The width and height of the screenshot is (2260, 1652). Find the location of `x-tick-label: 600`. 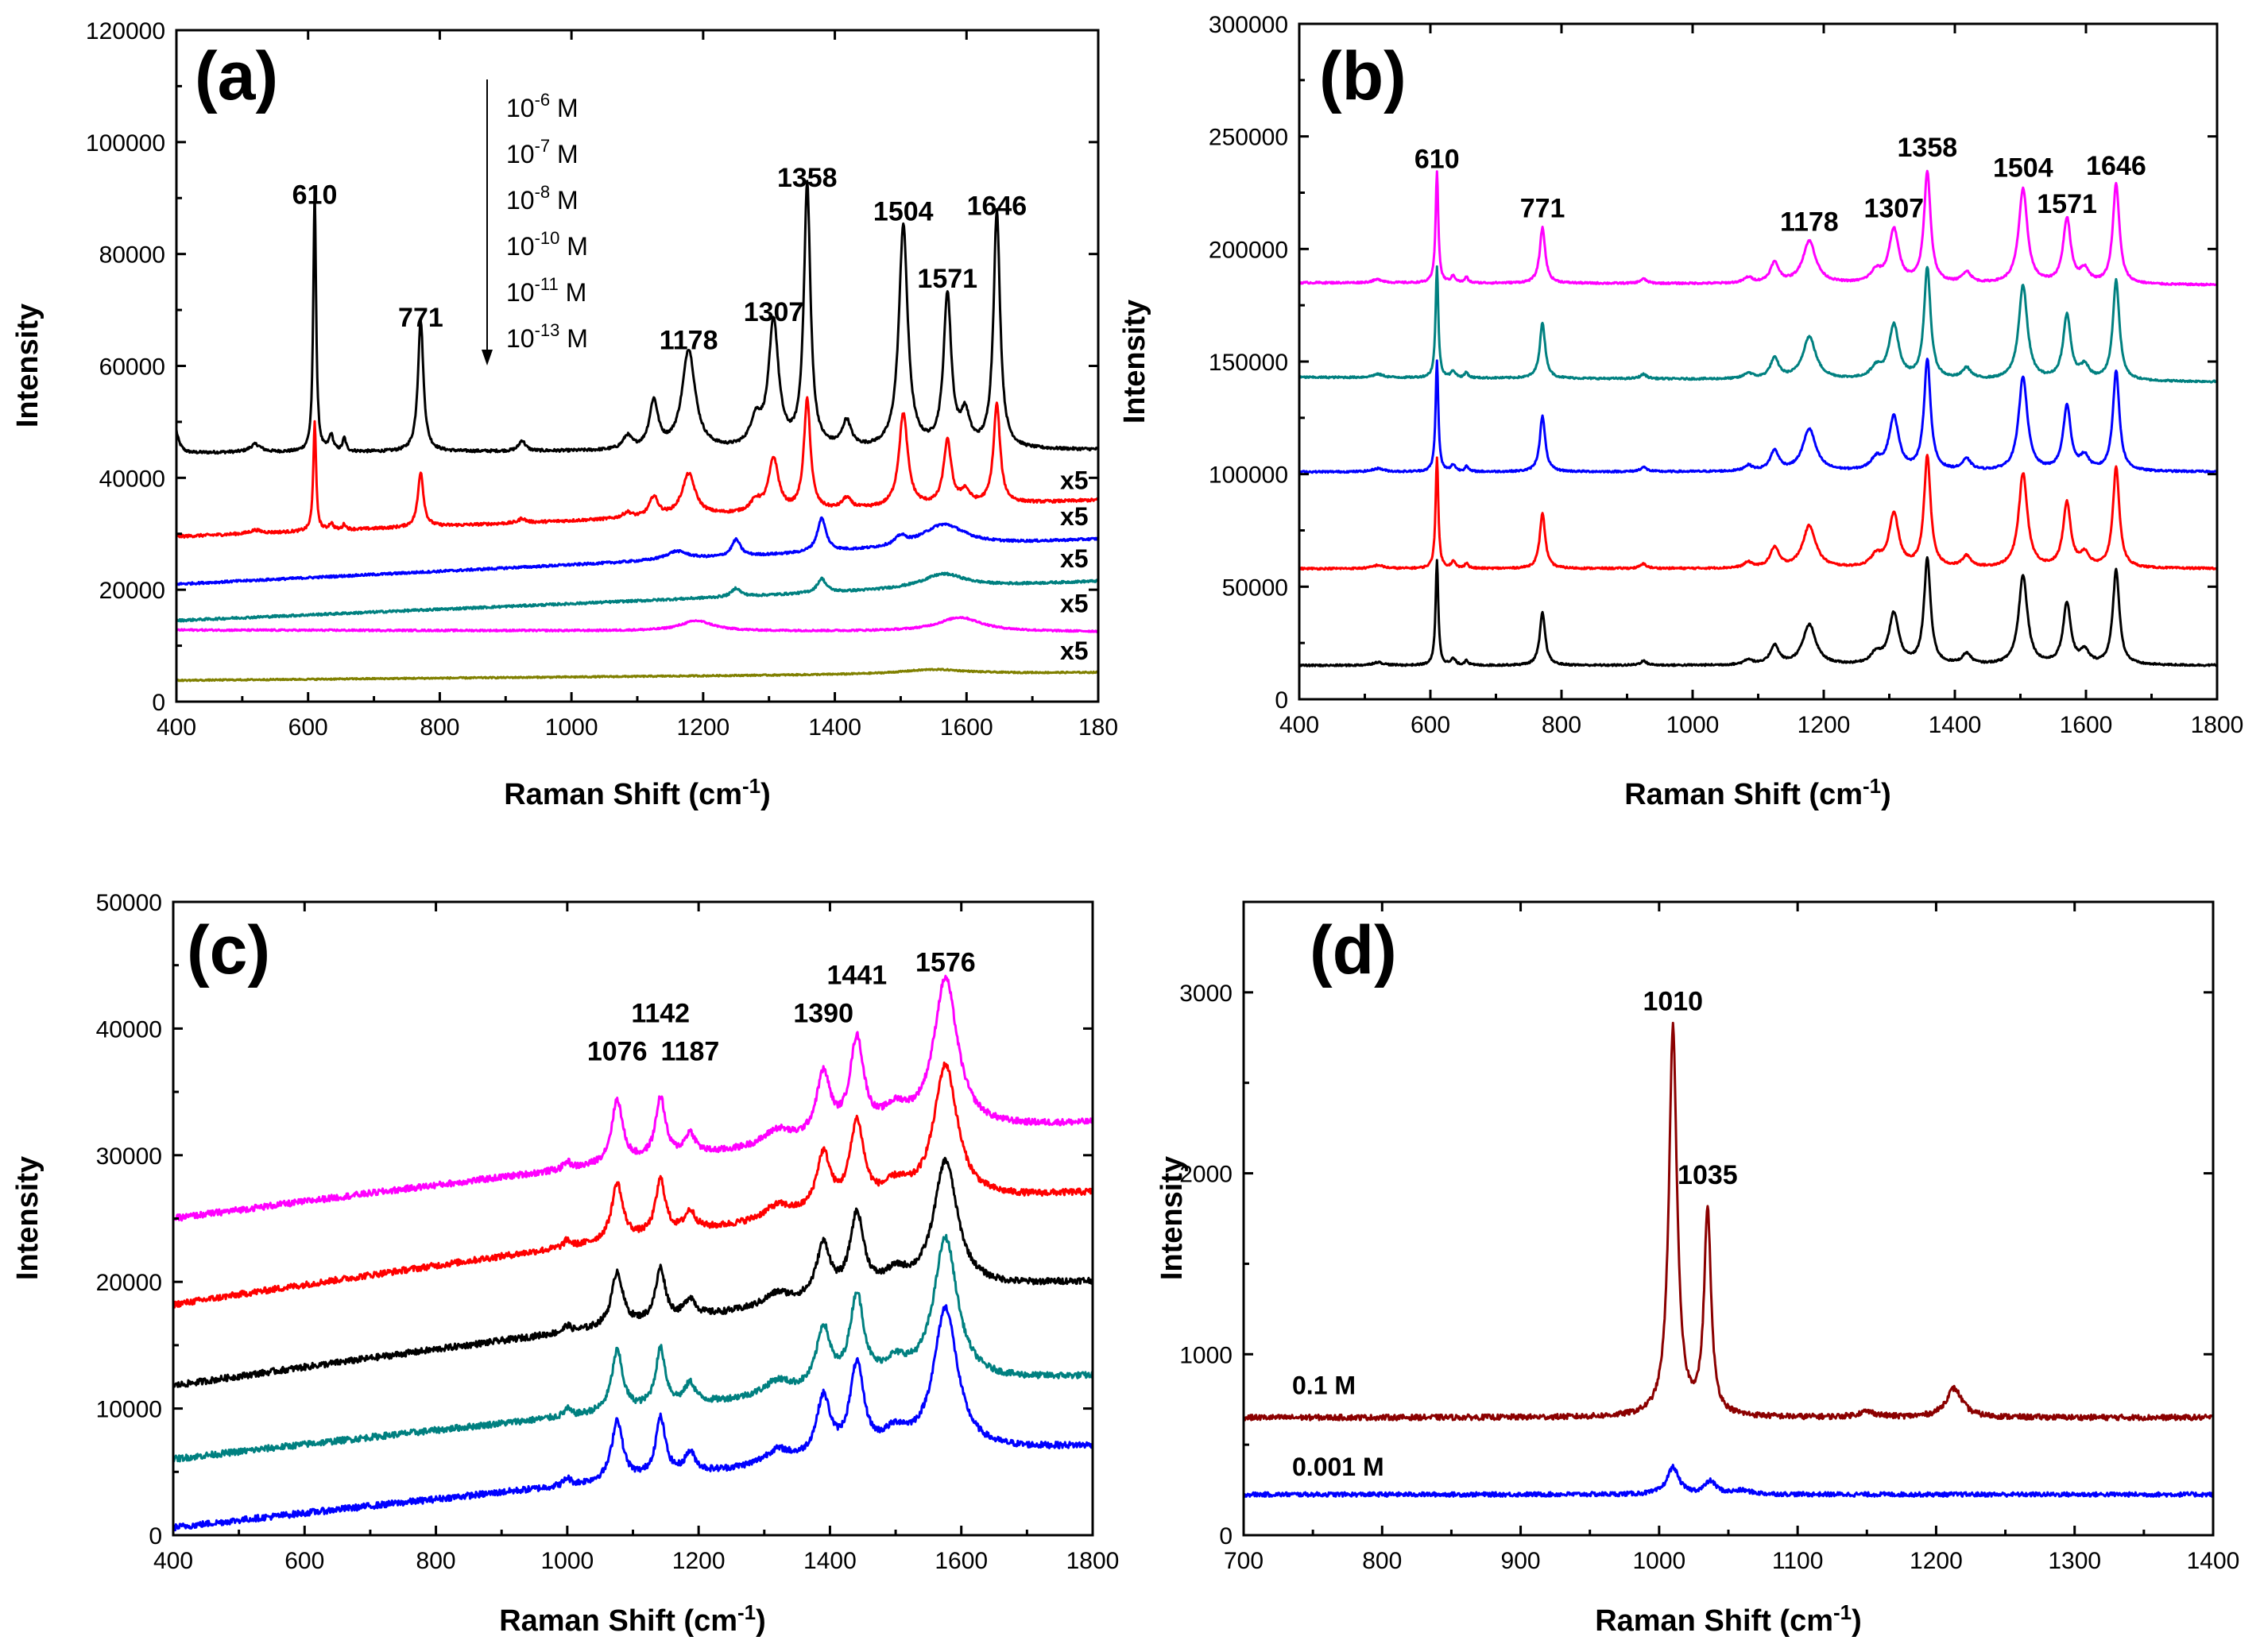

x-tick-label: 600 is located at coordinates (304, 1561).